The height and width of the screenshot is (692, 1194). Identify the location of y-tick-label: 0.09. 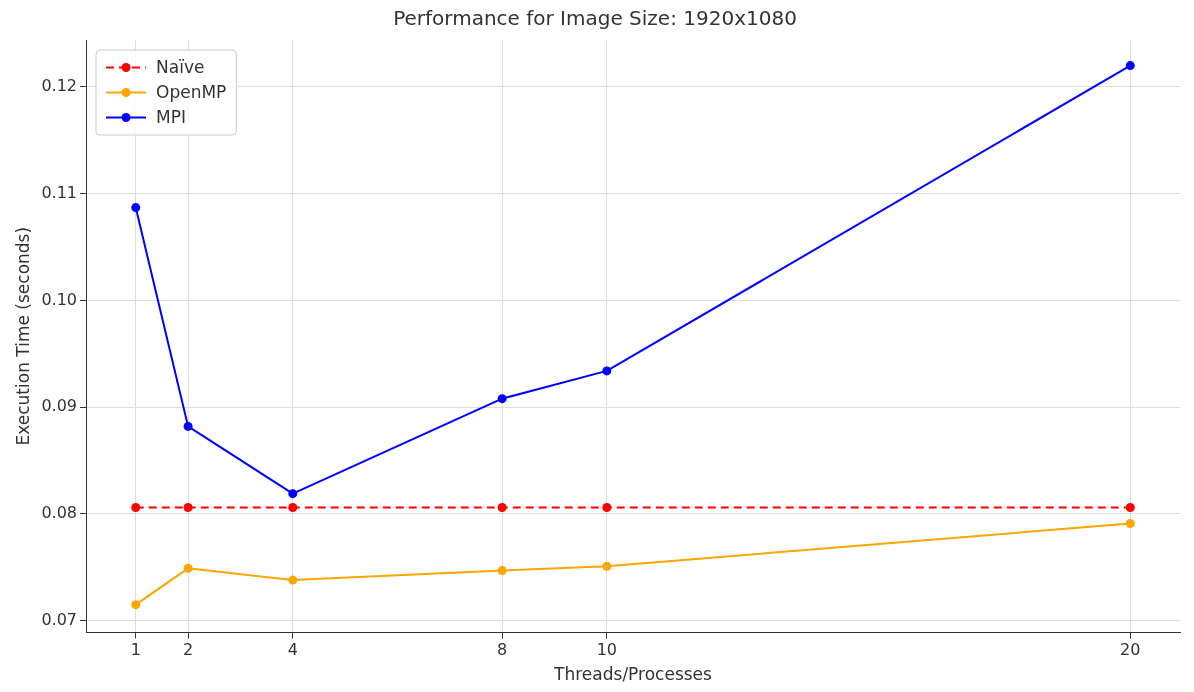
(59, 406).